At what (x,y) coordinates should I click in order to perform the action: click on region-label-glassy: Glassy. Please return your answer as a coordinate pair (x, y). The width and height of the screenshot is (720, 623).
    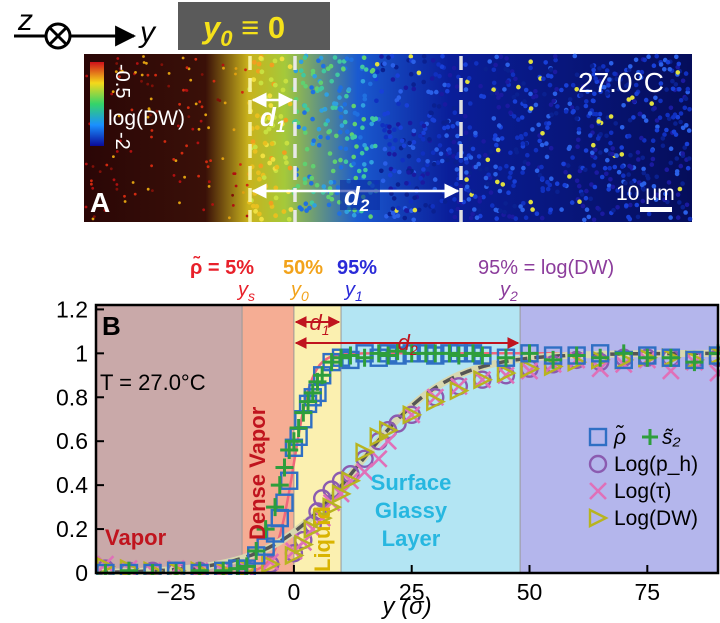
    Looking at the image, I should click on (411, 510).